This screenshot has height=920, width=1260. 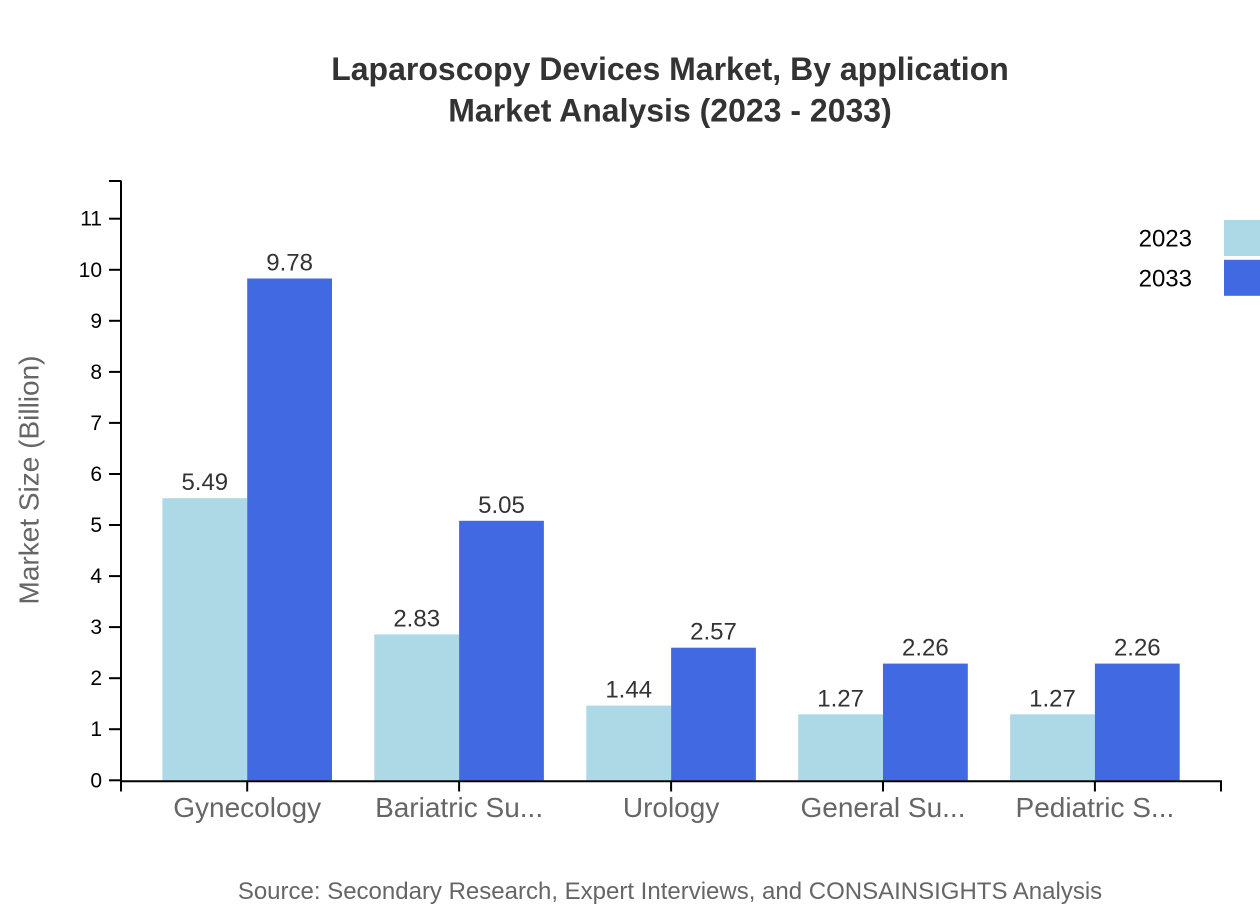 I want to click on svg-text: 5.05, so click(x=501, y=505).